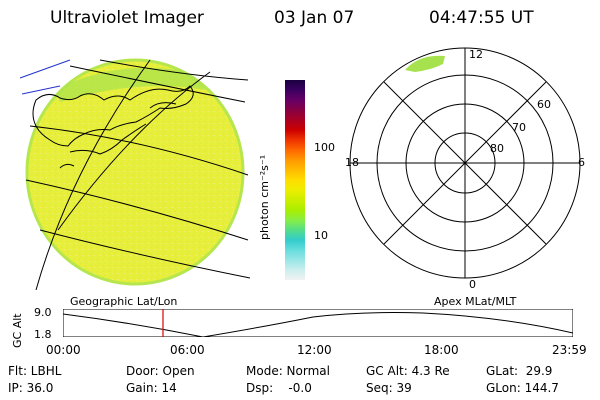  I want to click on ip-field: IP: 36.0, so click(31, 388).